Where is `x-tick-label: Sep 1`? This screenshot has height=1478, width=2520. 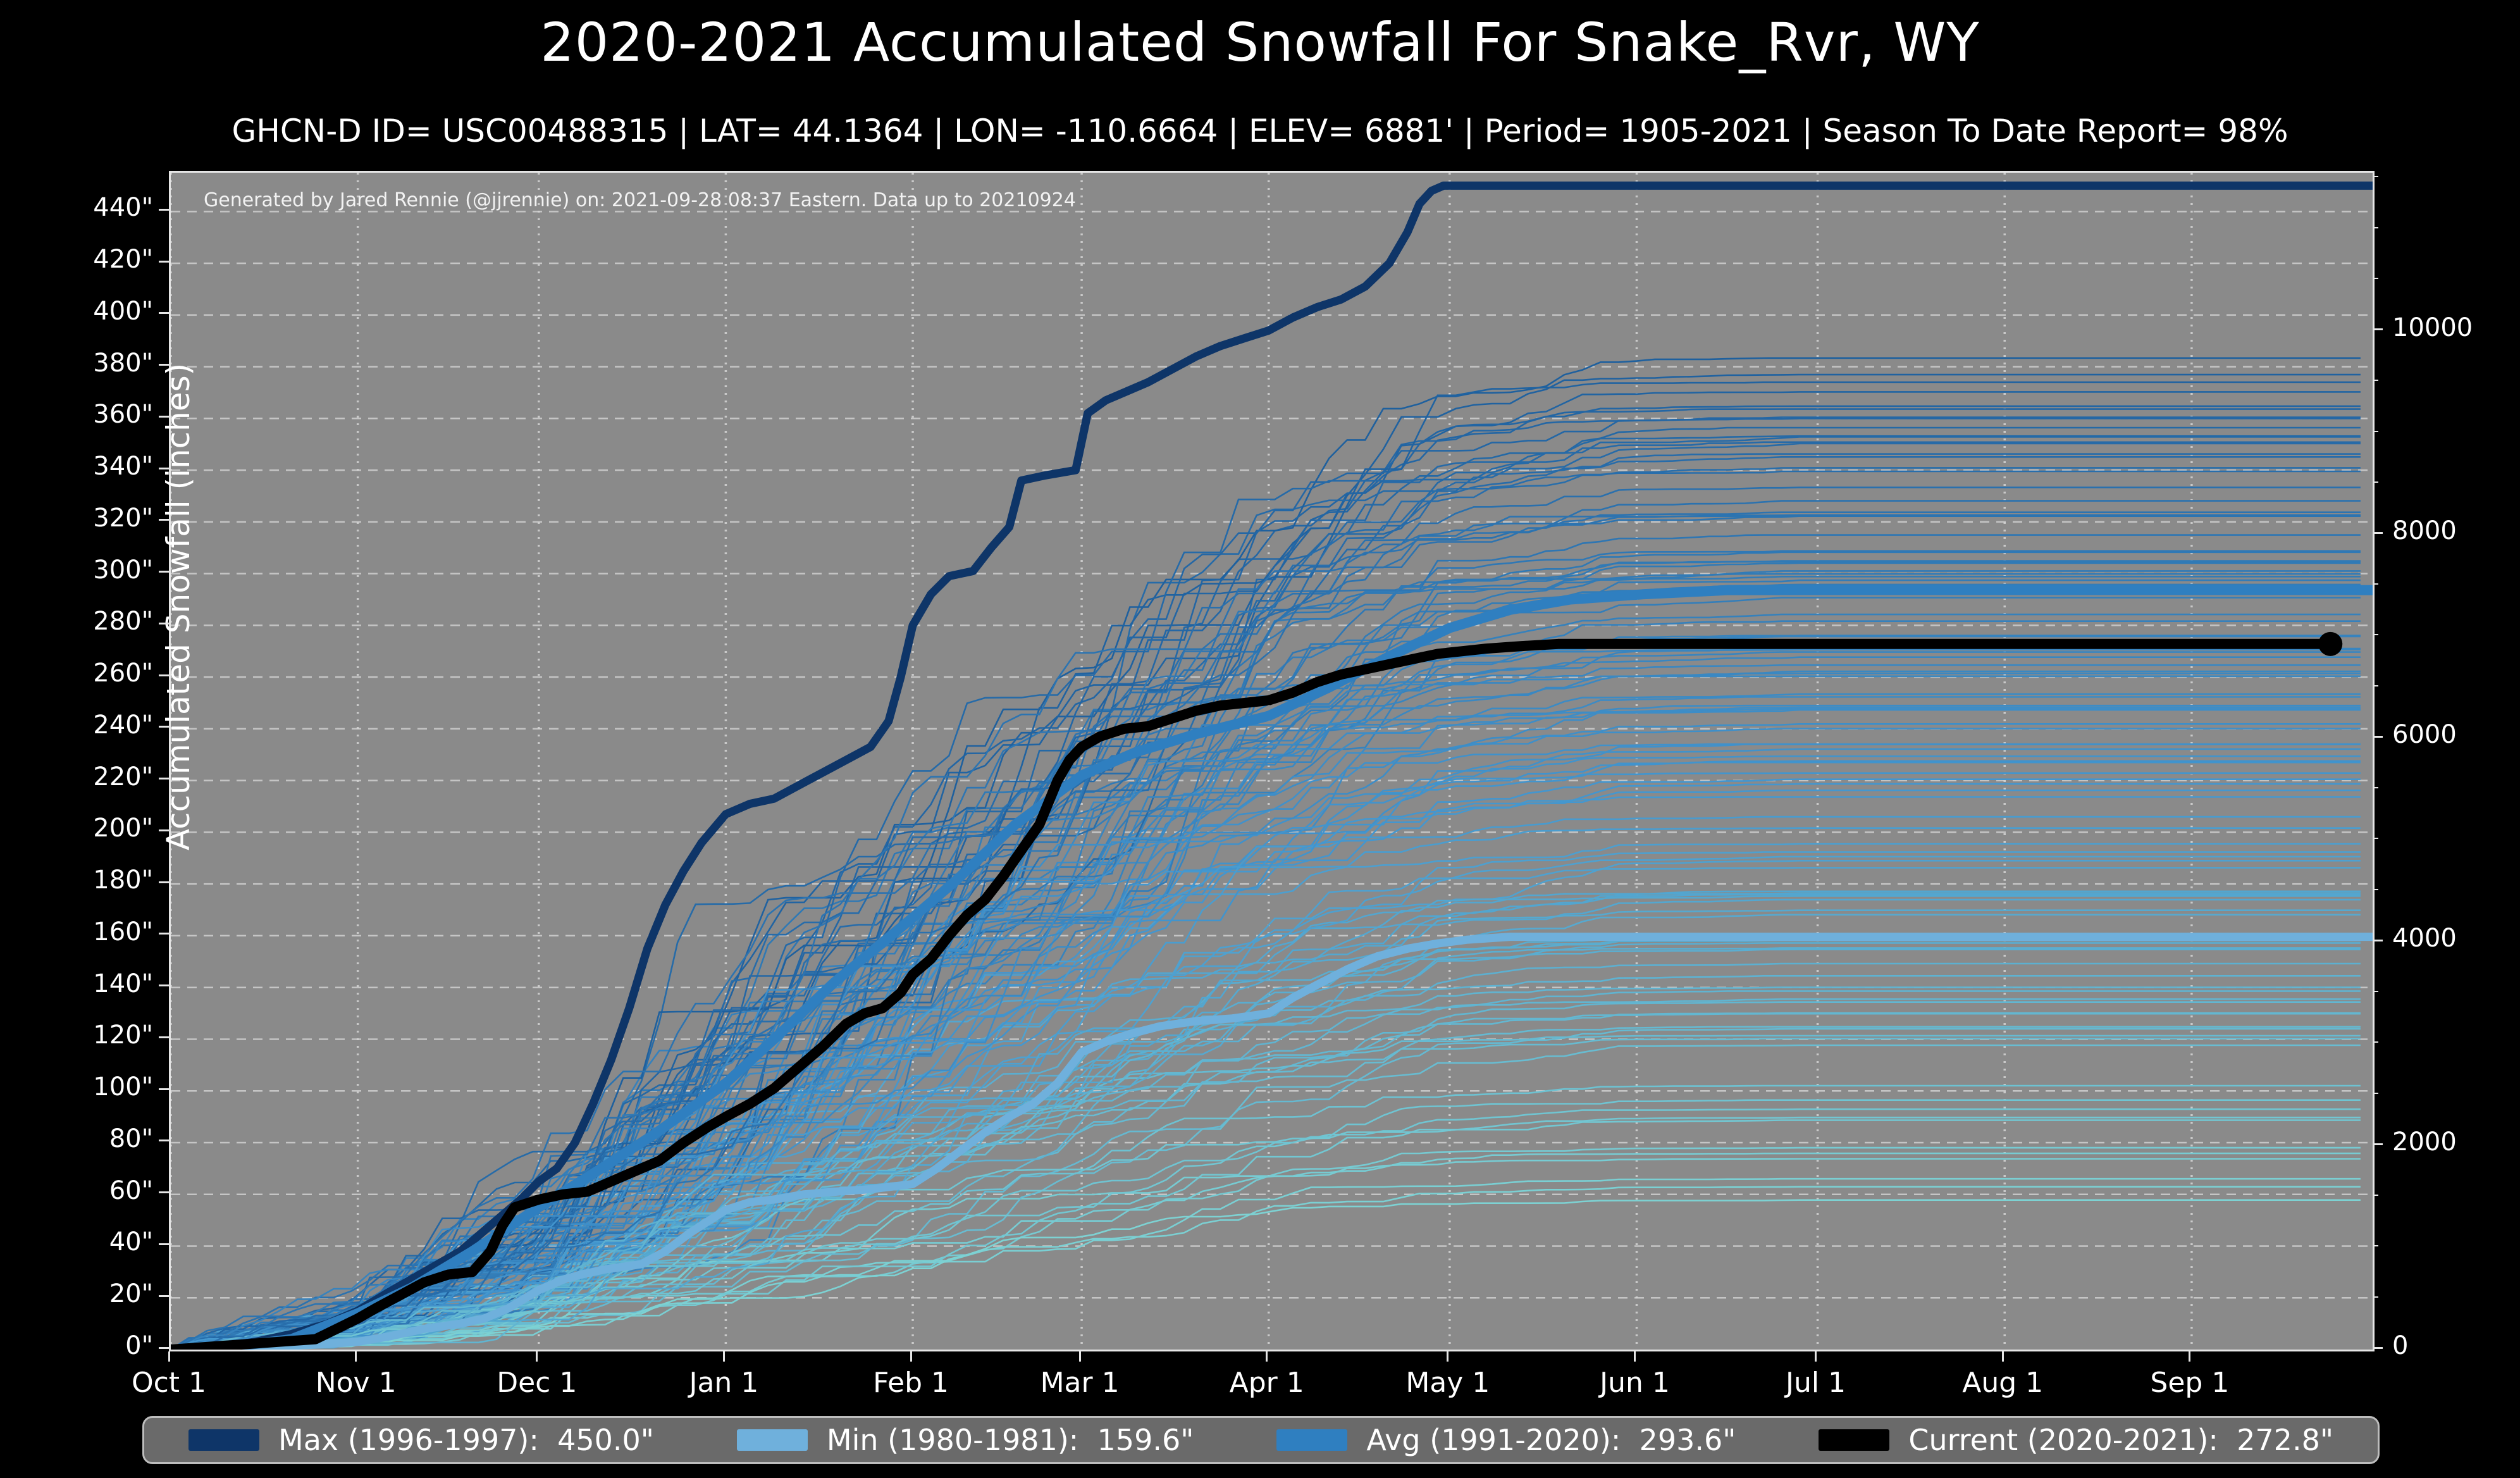 x-tick-label: Sep 1 is located at coordinates (2190, 1383).